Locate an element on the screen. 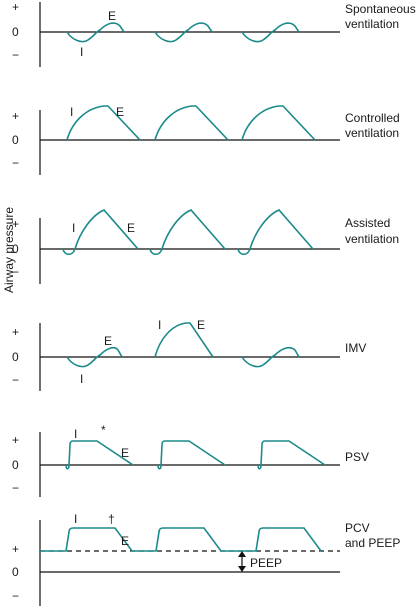  panel-3-marker-e: E is located at coordinates (131, 228).